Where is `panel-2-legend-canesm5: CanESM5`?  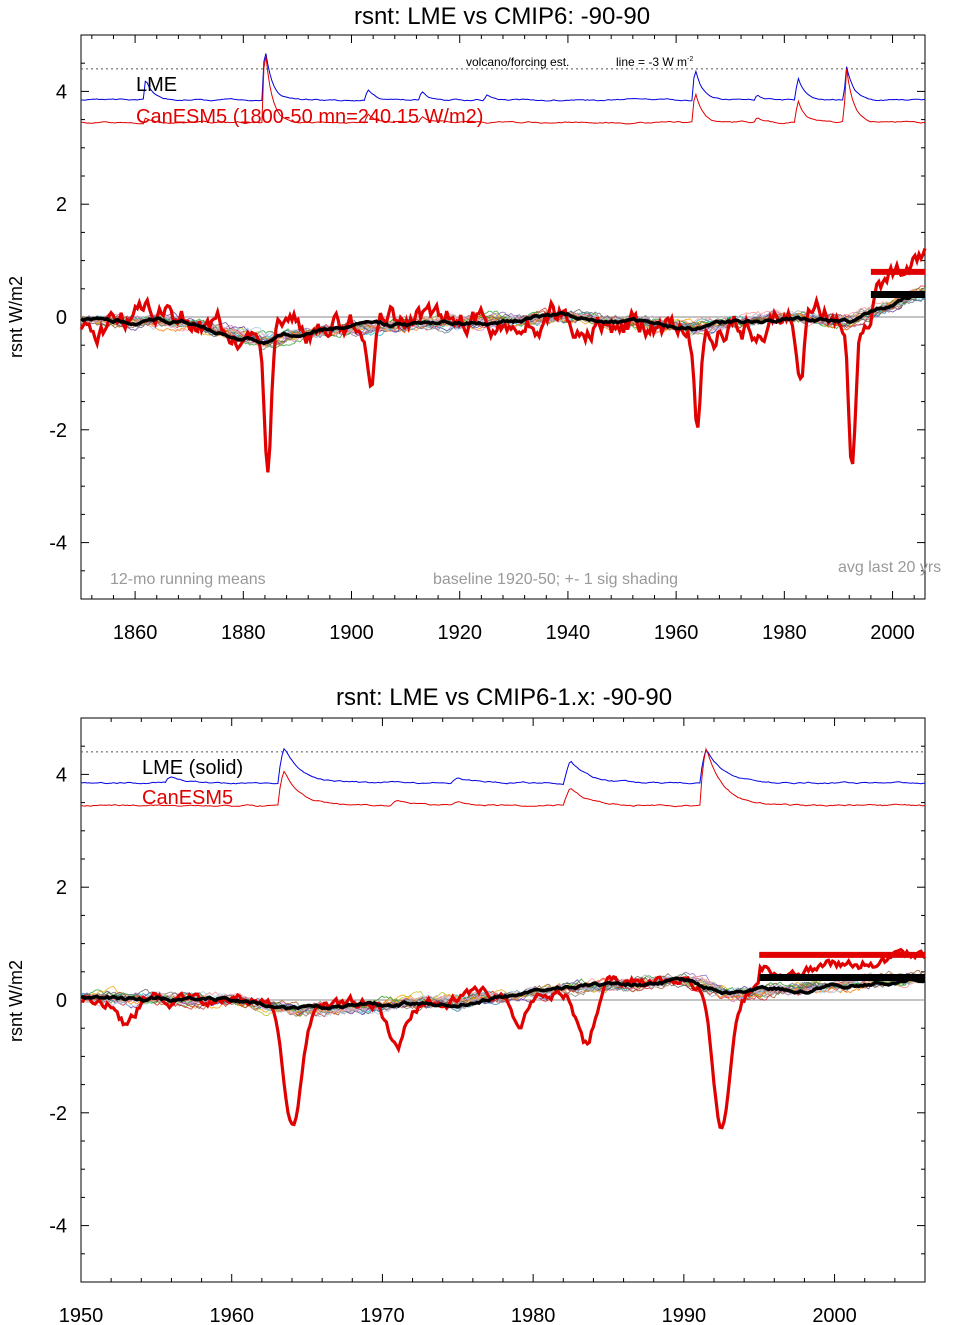
panel-2-legend-canesm5: CanESM5 is located at coordinates (187, 798).